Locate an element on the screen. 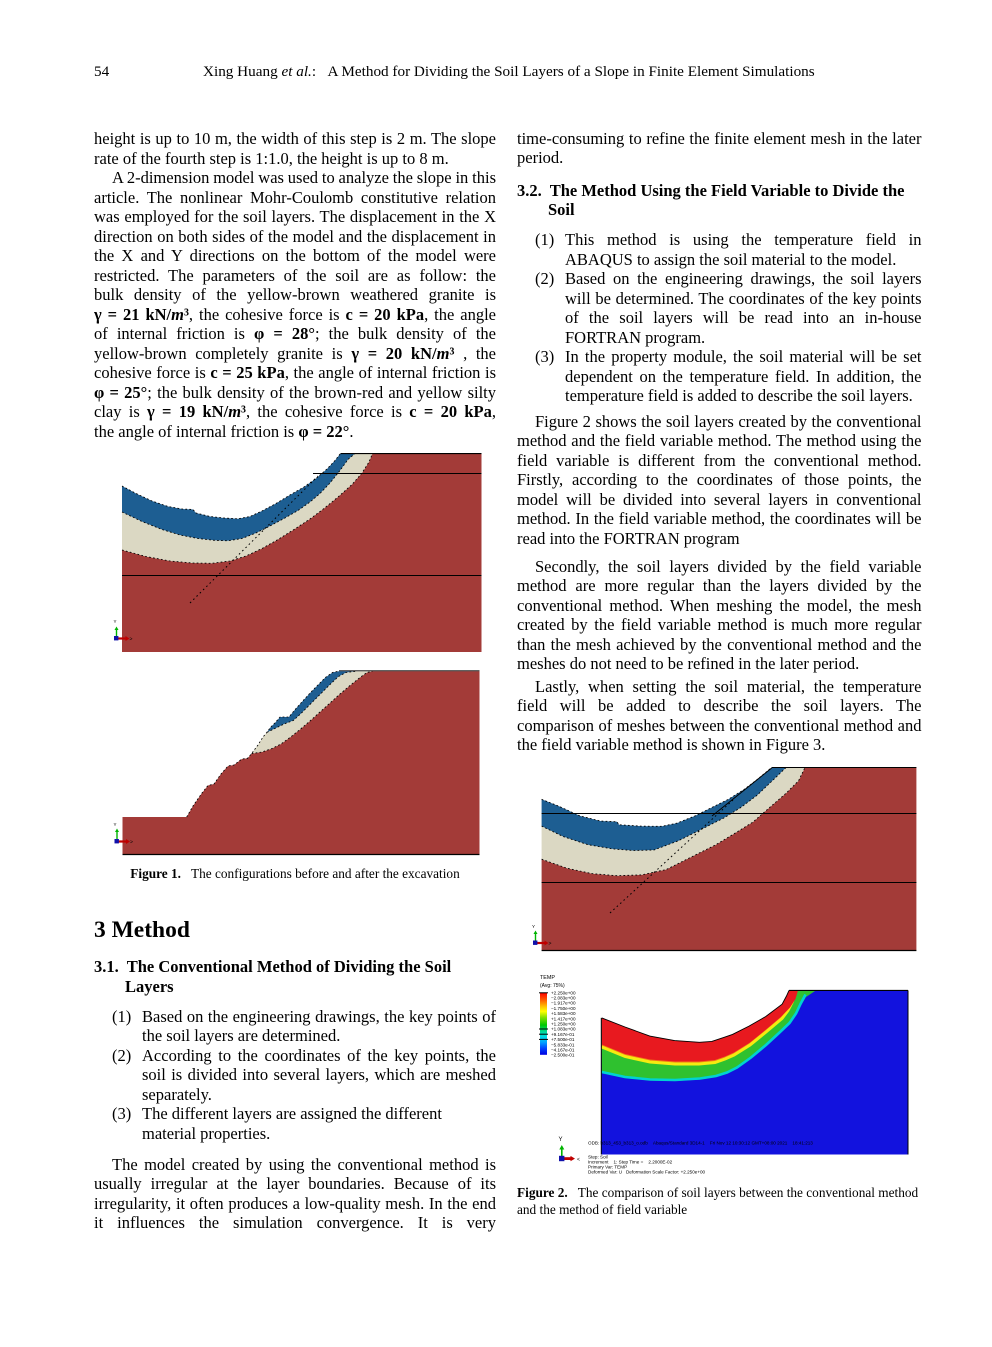 Image resolution: width=992 pixels, height=1347 pixels. svg-text: Step: Soil is located at coordinates (598, 1157).